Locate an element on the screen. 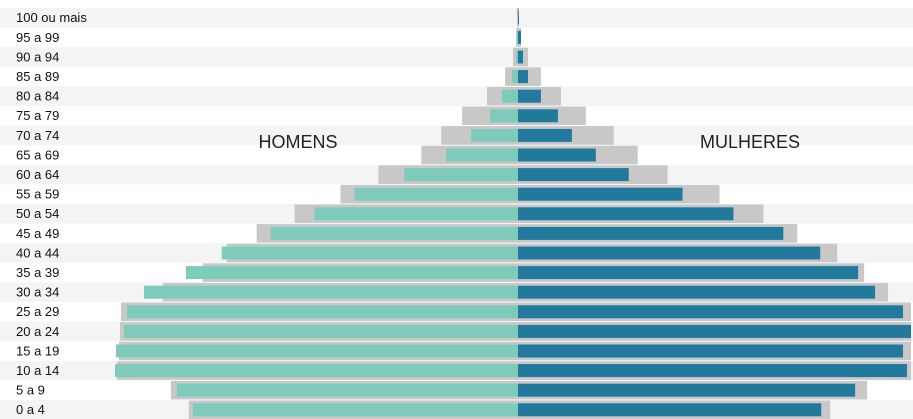 This screenshot has height=419, width=913. category-label: 0 a 4 is located at coordinates (30, 409).